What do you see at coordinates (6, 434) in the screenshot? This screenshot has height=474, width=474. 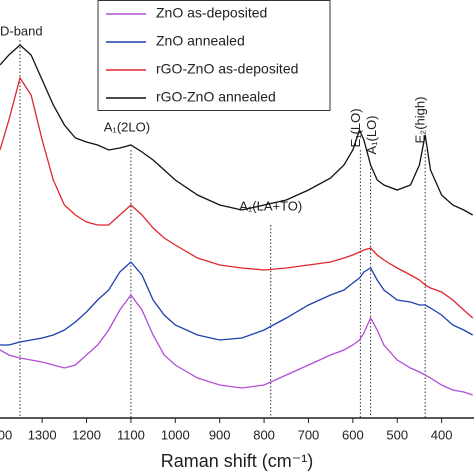 I see `x-tick-label: 1400` at bounding box center [6, 434].